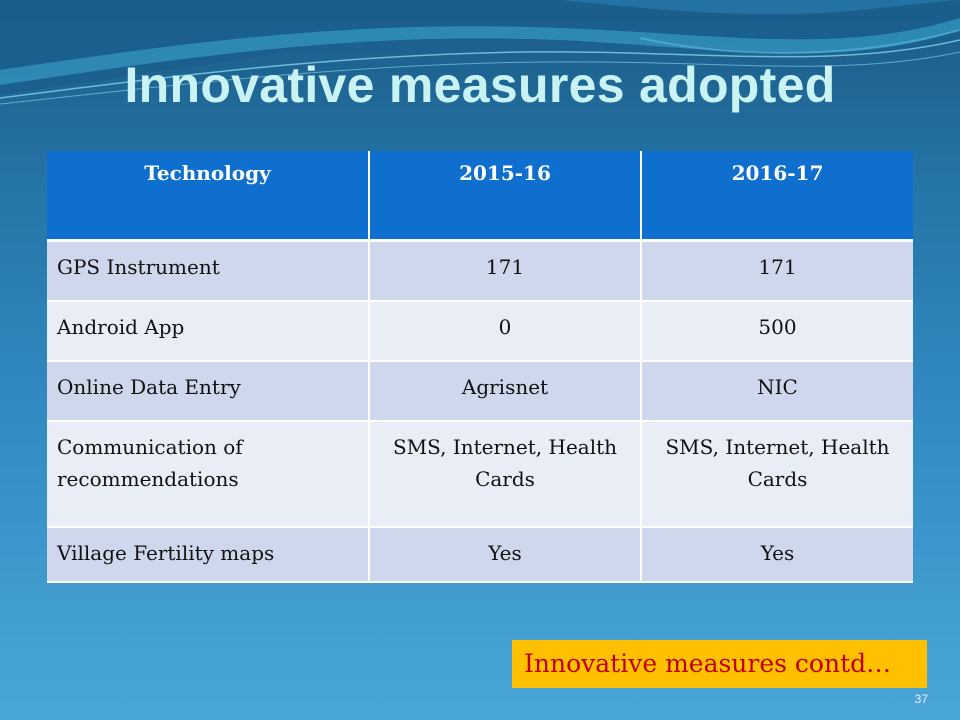 This screenshot has width=960, height=720. I want to click on table-row: Android App 0 500, so click(480, 331).